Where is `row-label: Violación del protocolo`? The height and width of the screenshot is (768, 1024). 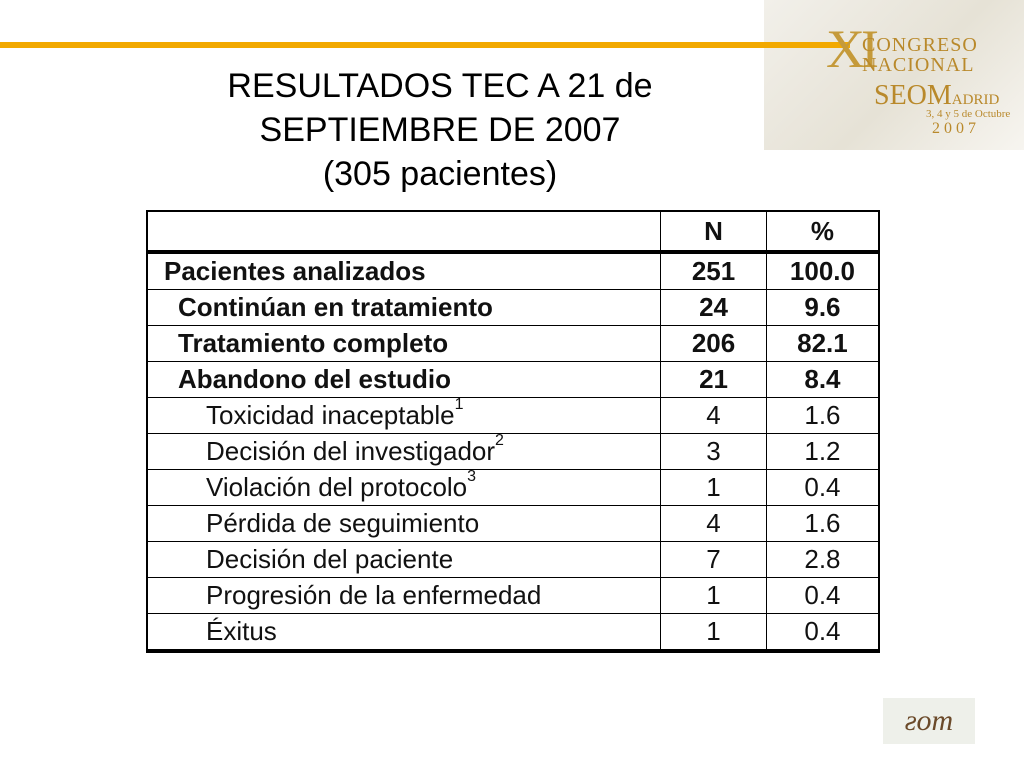 row-label: Violación del protocolo is located at coordinates (337, 487).